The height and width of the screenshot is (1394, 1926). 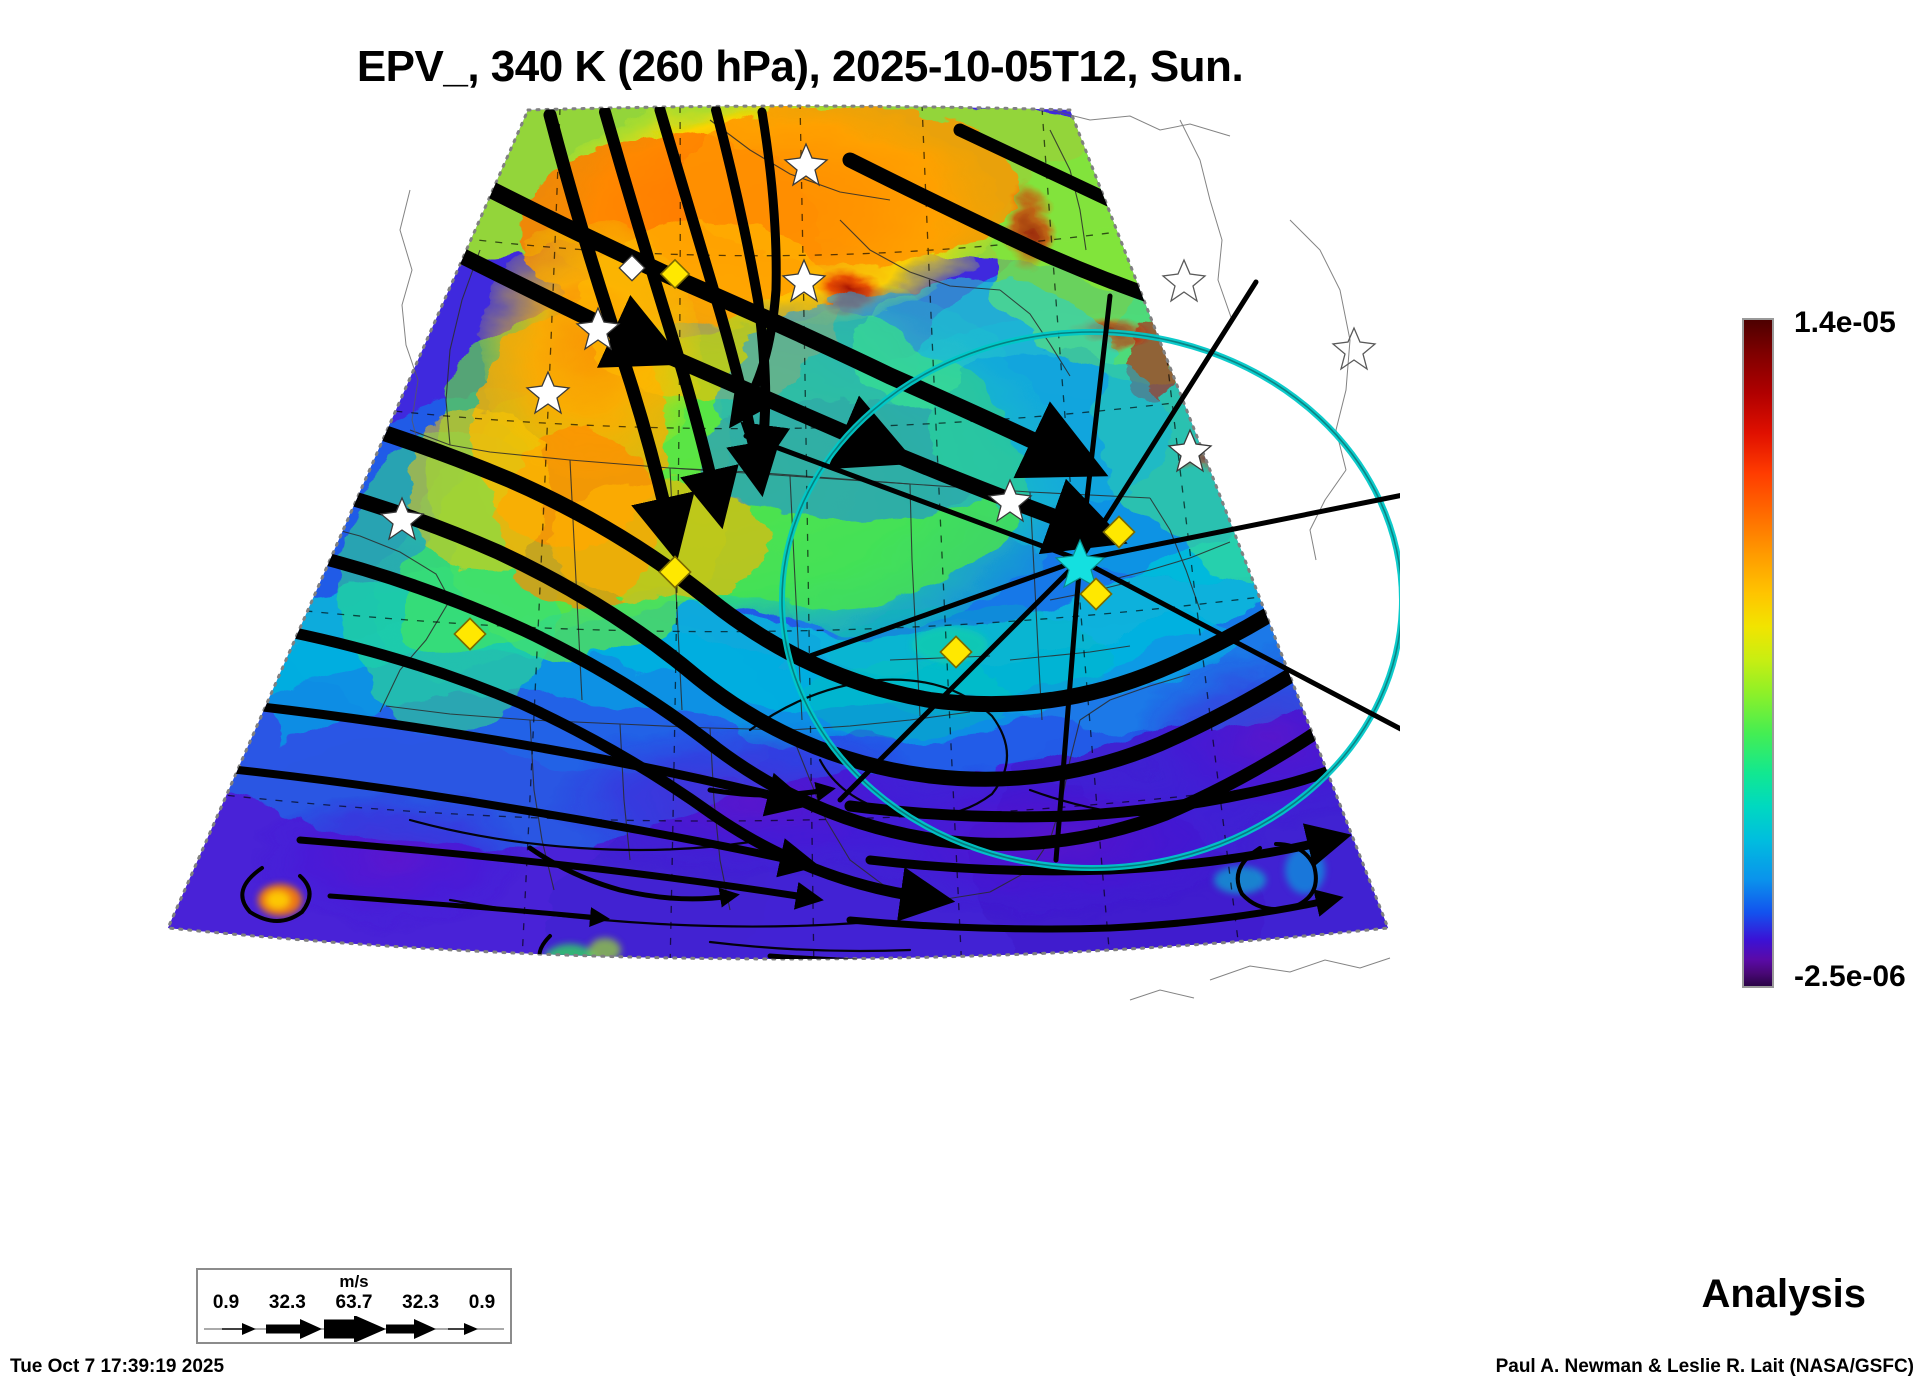 I want to click on analysis-label: Analysis, so click(x=1783, y=1294).